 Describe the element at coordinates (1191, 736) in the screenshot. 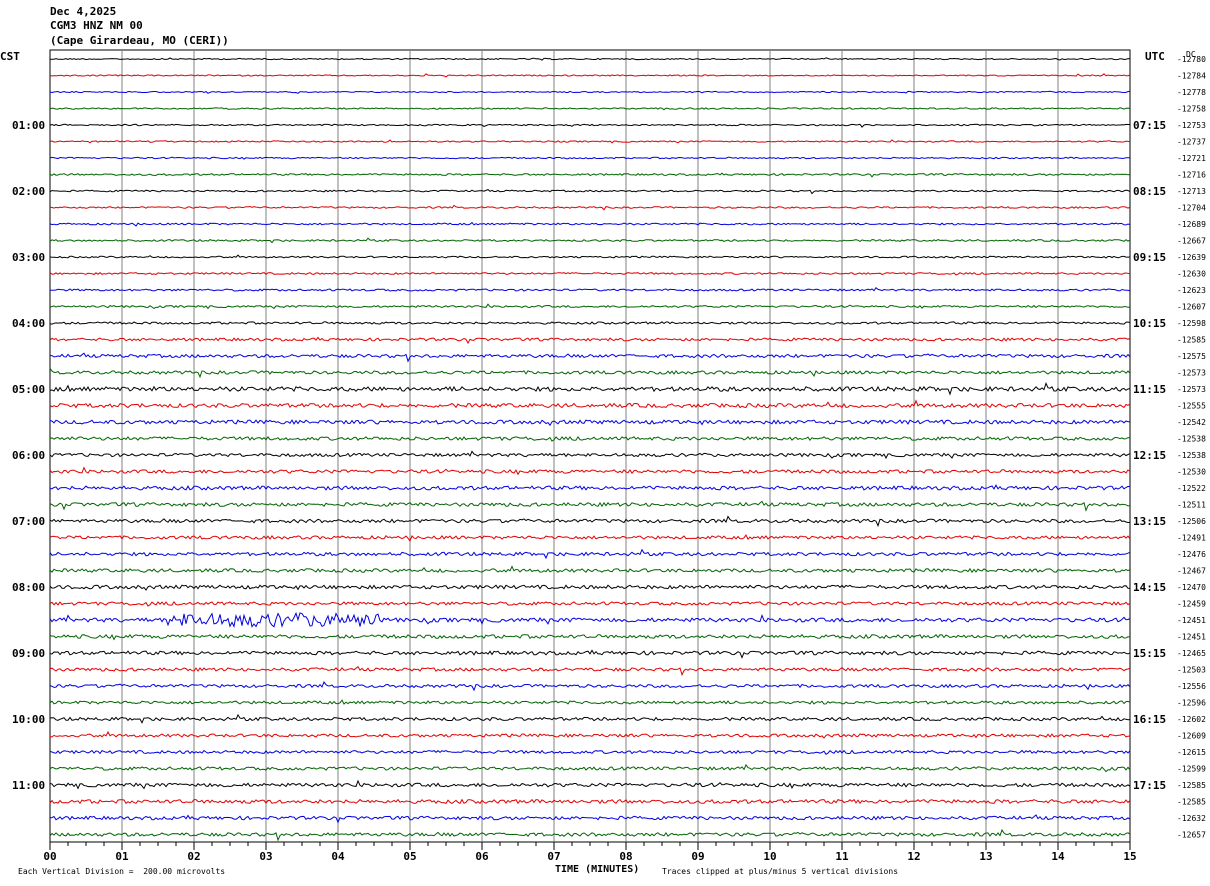

I see `dc-offset-label: -12609` at that location.